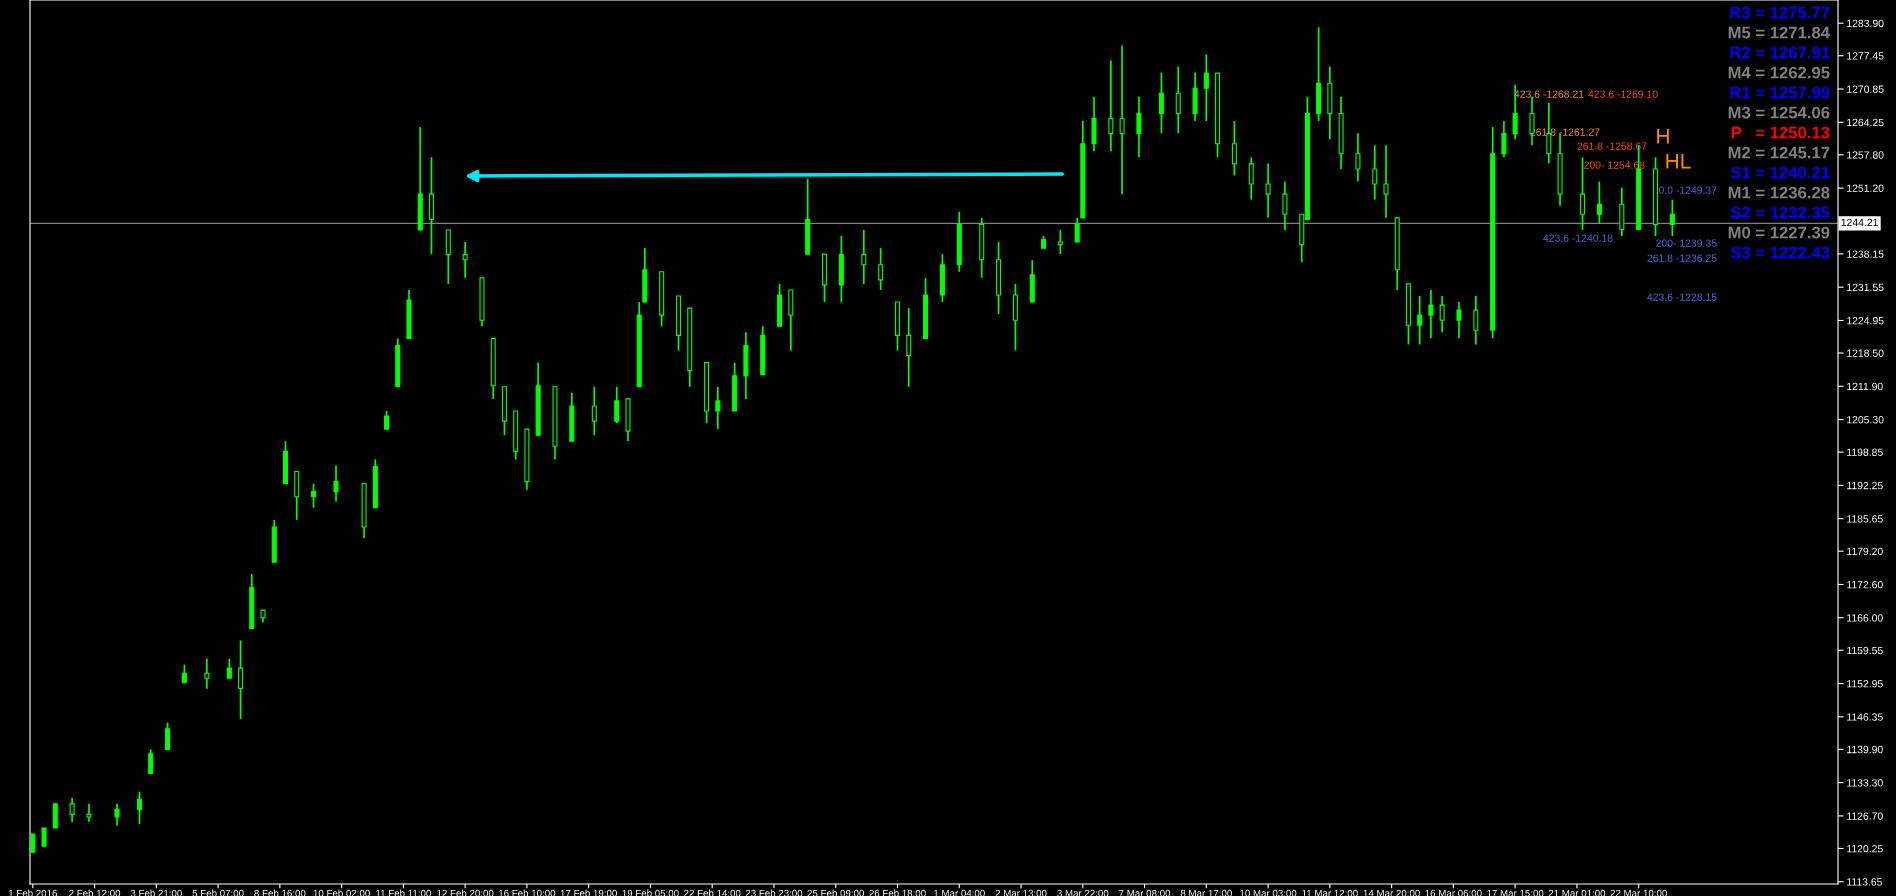  I want to click on annotation: R1 = 1257.99, so click(1780, 92).